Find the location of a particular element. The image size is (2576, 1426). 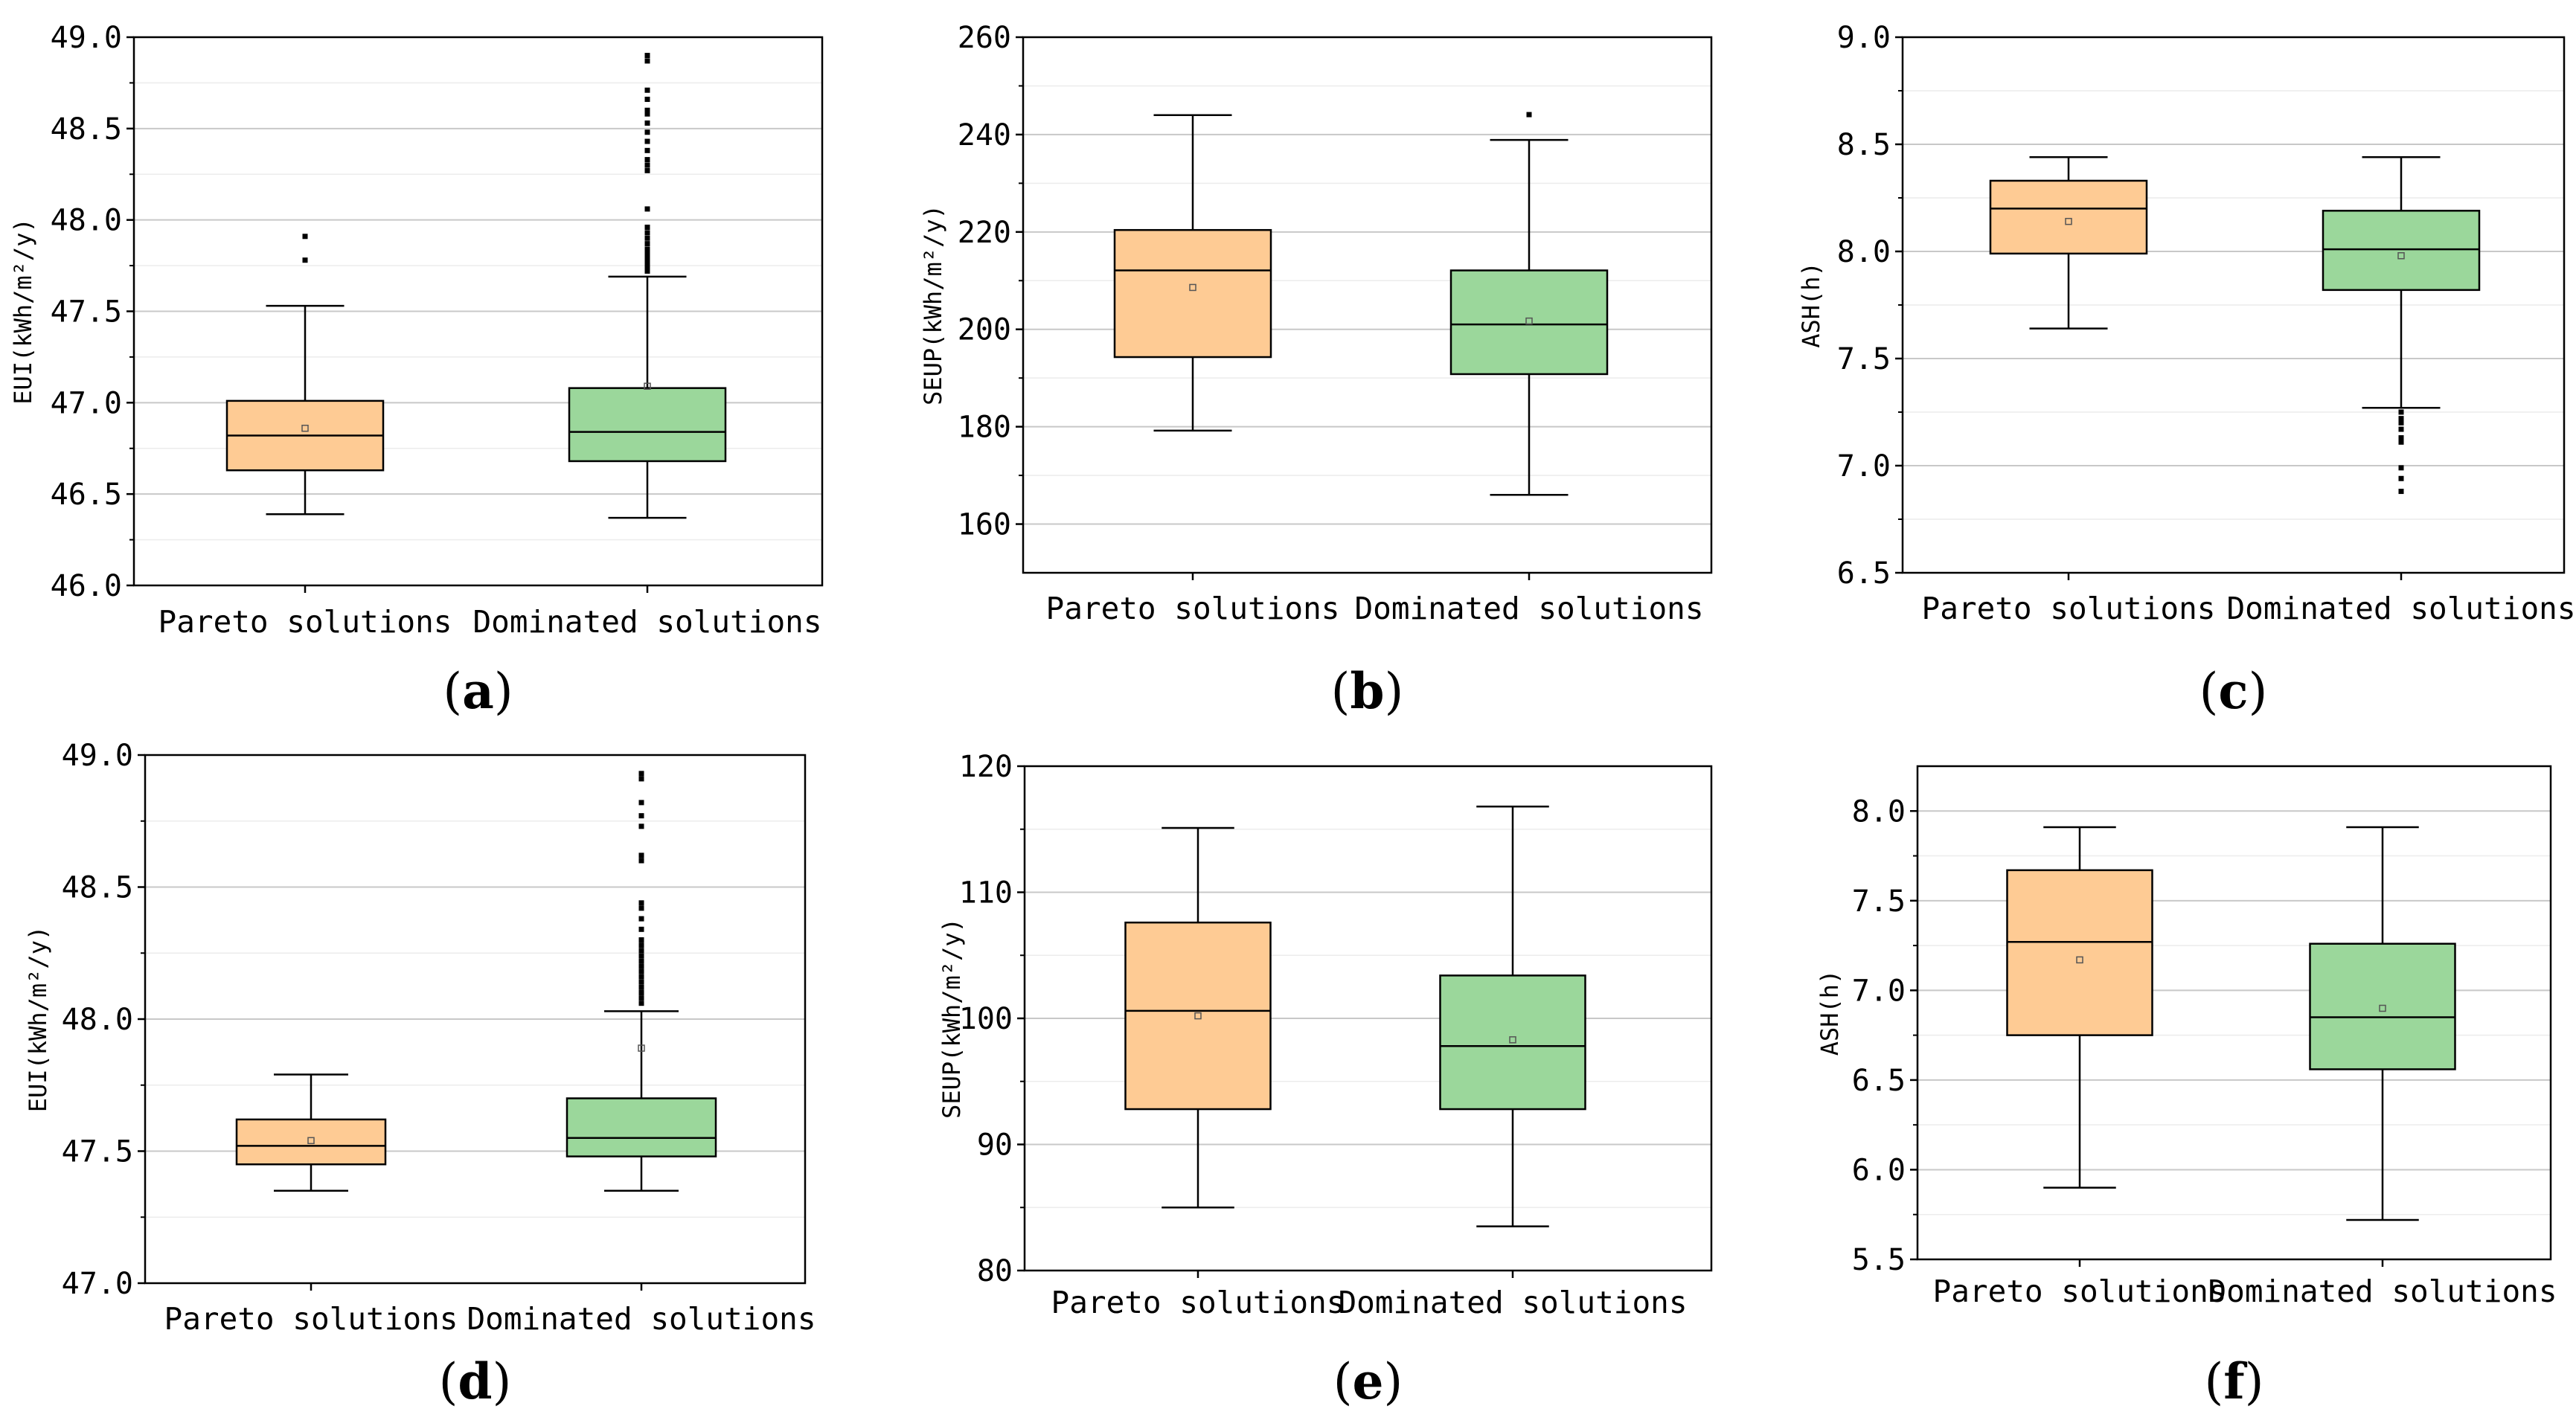

panel-label: (a) is located at coordinates (478, 691).